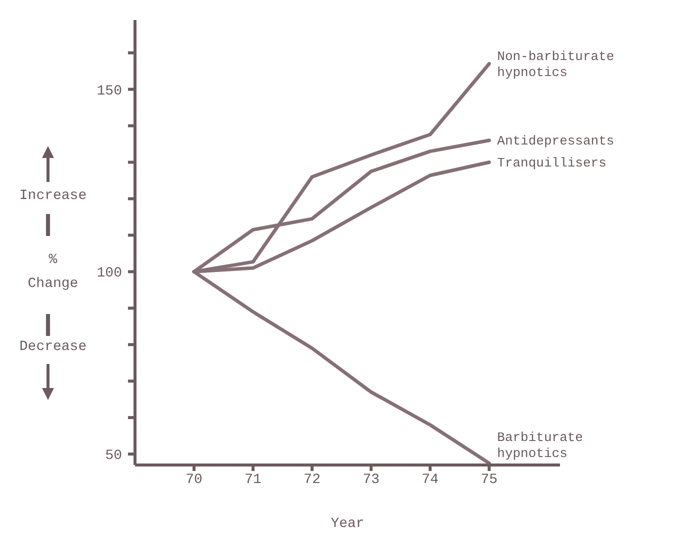  What do you see at coordinates (109, 274) in the screenshot?
I see `y-tick-label: 100` at bounding box center [109, 274].